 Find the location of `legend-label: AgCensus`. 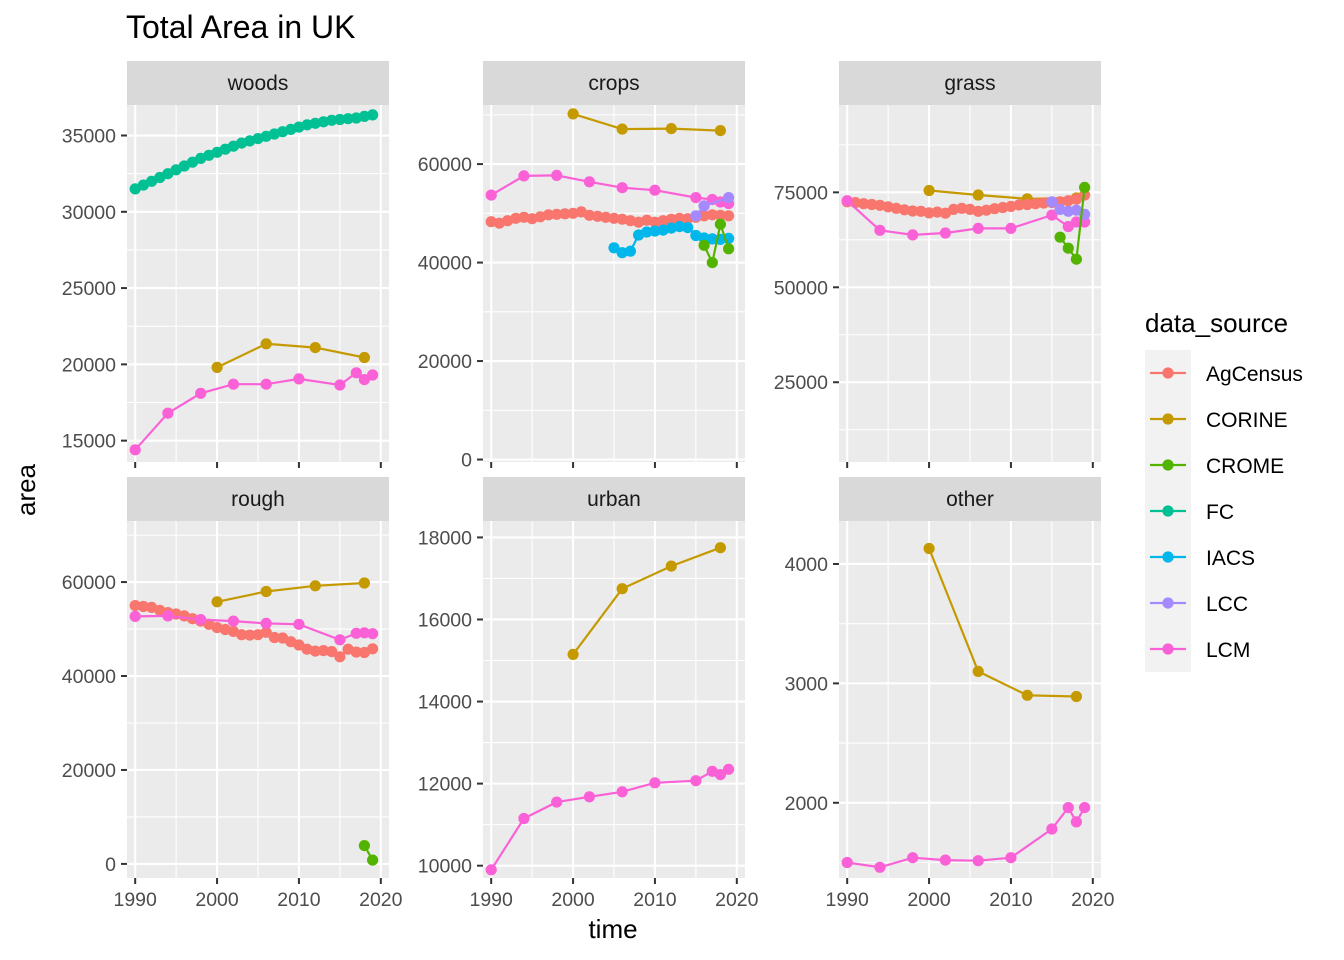

legend-label: AgCensus is located at coordinates (1254, 374).